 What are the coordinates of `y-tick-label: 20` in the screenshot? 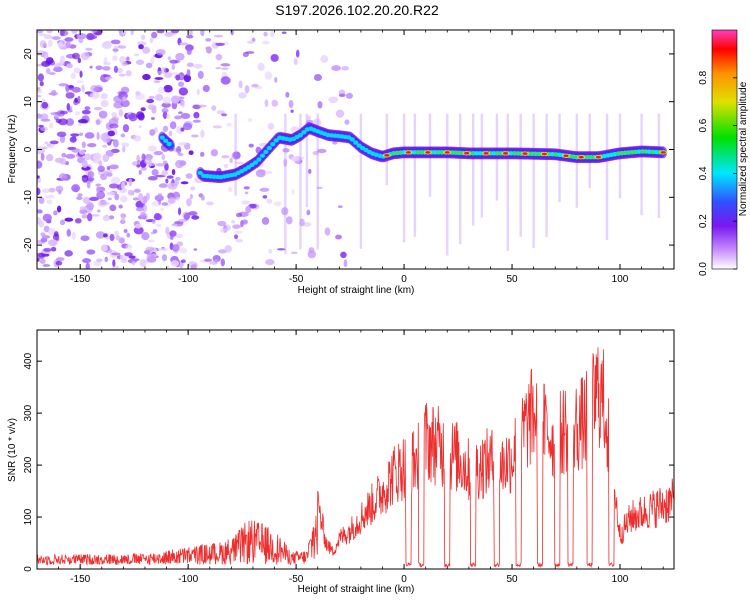 It's located at (28, 54).